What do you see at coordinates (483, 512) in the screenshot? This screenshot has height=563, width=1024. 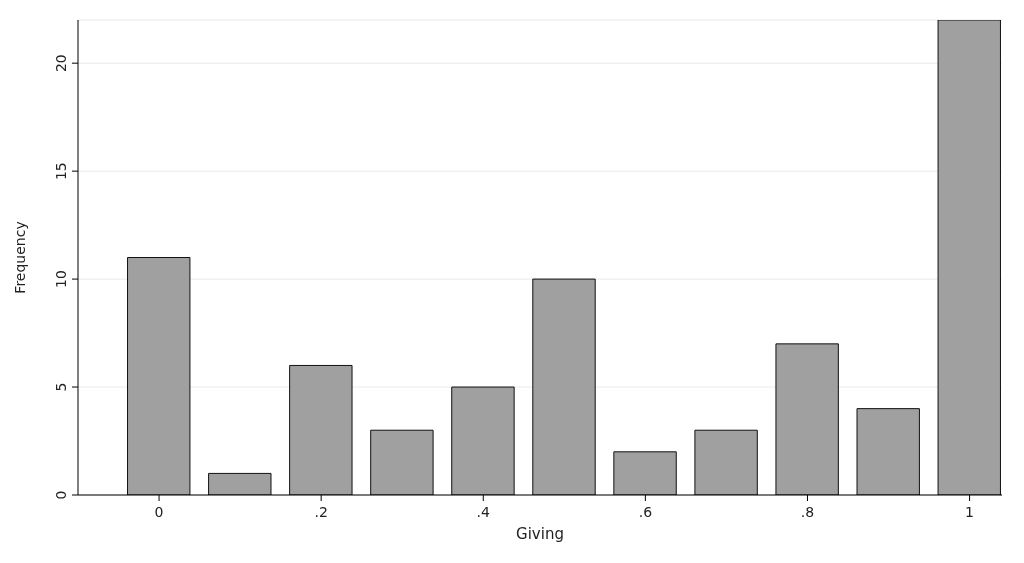 I see `x-tick-label: .4` at bounding box center [483, 512].